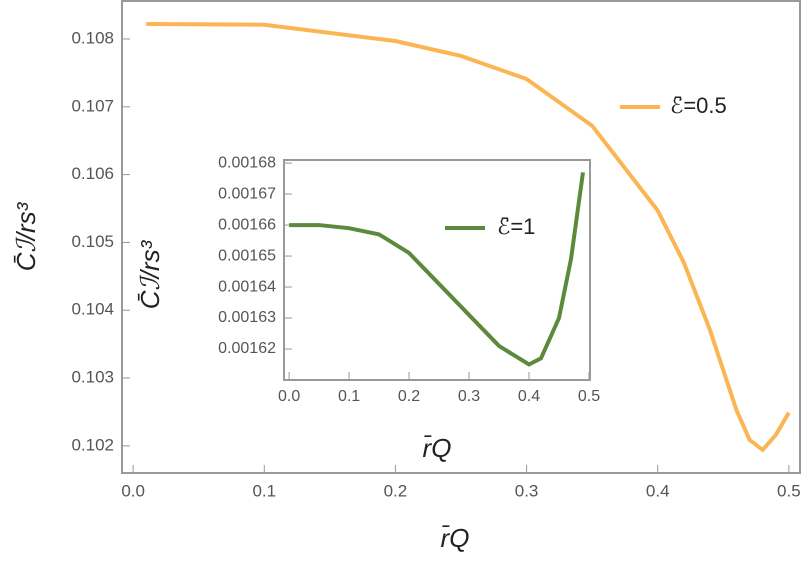 The width and height of the screenshot is (806, 568). Describe the element at coordinates (247, 193) in the screenshot. I see `y-tick-label: 0.00167` at that location.